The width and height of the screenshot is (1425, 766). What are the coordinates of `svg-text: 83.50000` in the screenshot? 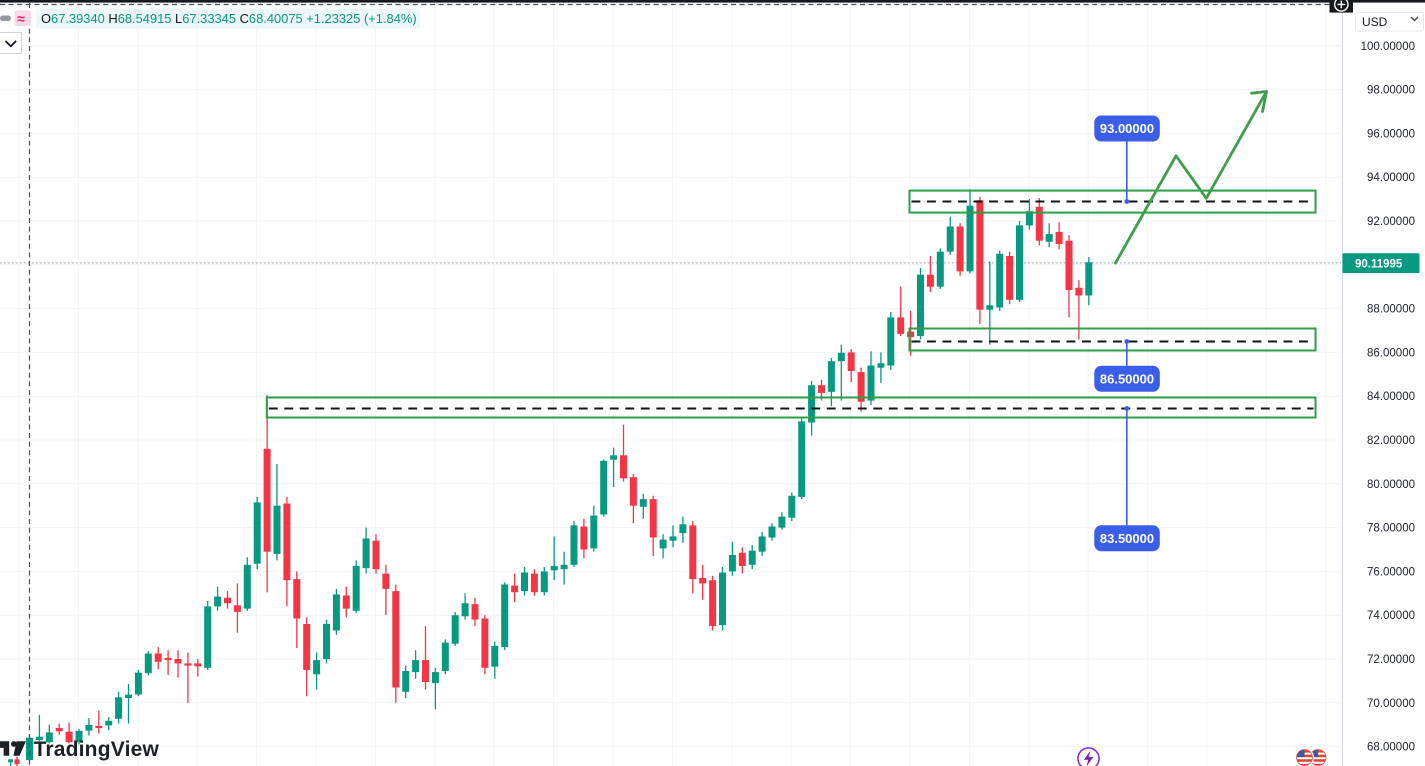 It's located at (1127, 538).